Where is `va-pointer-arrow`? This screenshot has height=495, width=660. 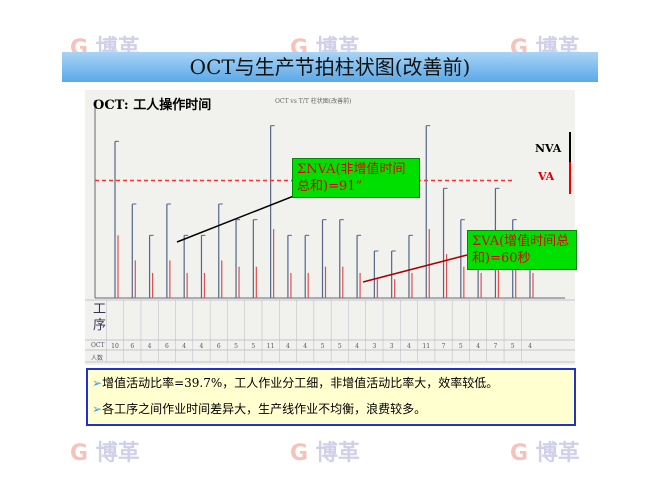 va-pointer-arrow is located at coordinates (415, 268).